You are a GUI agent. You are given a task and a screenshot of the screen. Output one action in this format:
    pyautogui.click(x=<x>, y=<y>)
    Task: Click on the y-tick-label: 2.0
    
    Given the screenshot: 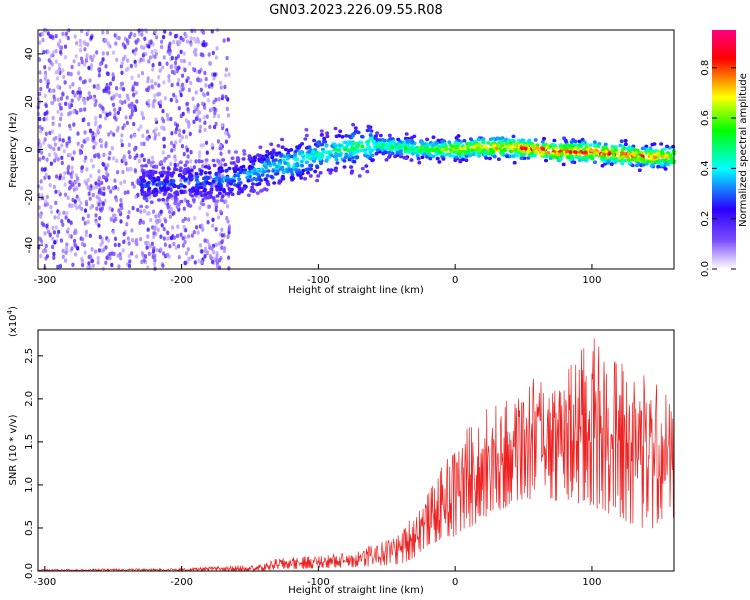 What is the action you would take?
    pyautogui.click(x=29, y=399)
    